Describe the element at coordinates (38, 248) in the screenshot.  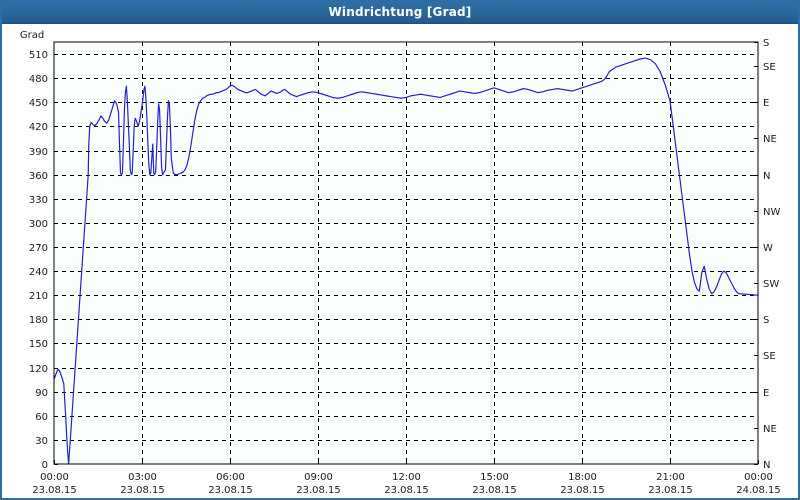
I see `y-axis-tick-label: 270` at that location.